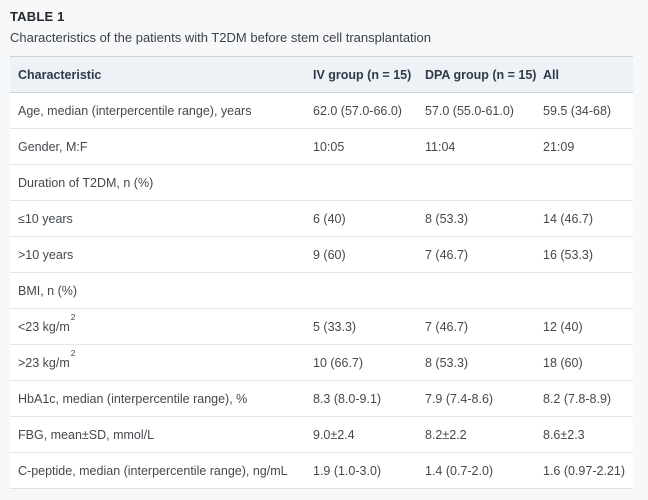 Image resolution: width=648 pixels, height=500 pixels. I want to click on row-label-text: >23 kg/m, so click(44, 362).